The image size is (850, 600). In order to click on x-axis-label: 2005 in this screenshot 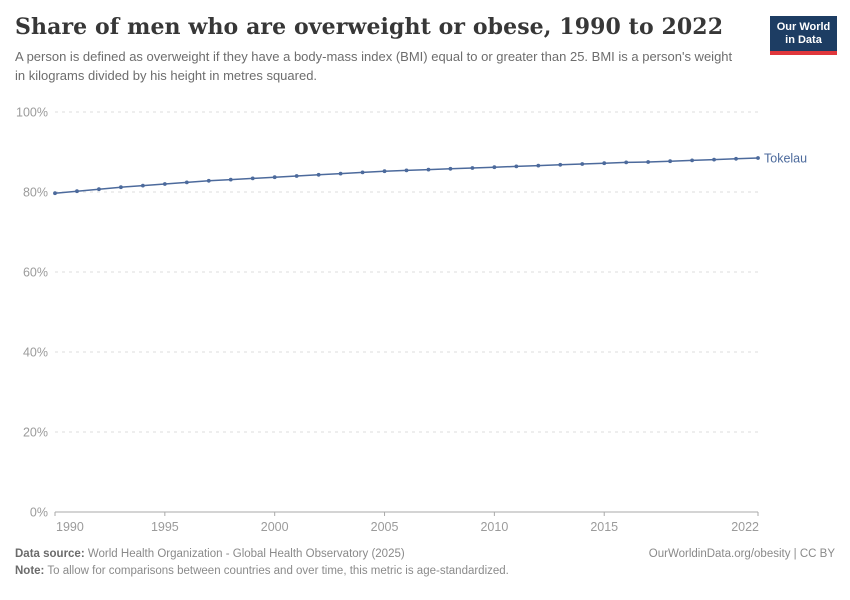, I will do `click(385, 527)`.